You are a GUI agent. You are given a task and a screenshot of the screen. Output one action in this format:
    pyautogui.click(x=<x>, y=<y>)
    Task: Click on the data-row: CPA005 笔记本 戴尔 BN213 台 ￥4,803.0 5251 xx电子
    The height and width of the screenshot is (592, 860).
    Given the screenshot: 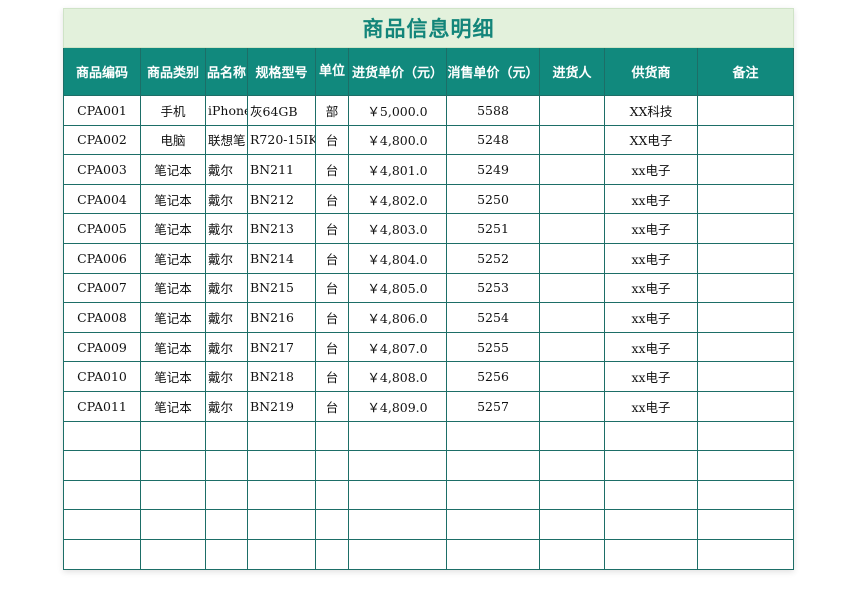 What is the action you would take?
    pyautogui.click(x=429, y=228)
    